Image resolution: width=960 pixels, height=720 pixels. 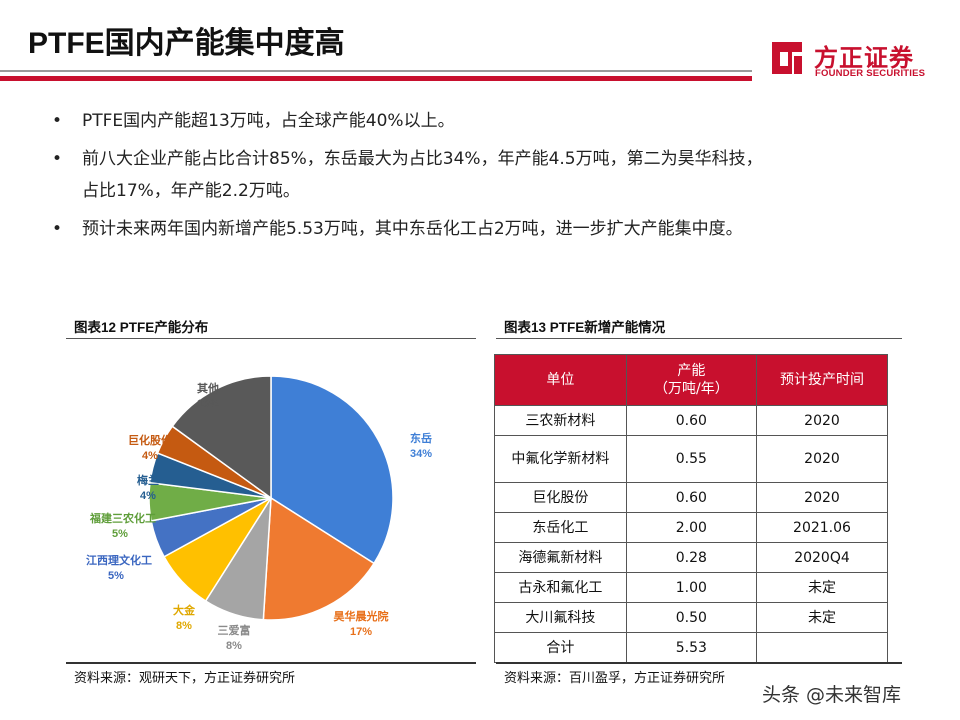 I want to click on figure13-caption: 图表13 PTFE新增产能情况, so click(x=585, y=327).